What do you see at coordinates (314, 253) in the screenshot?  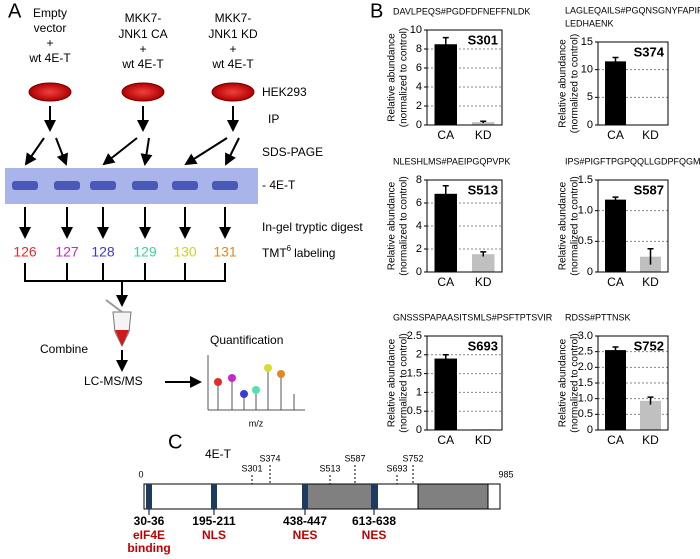 I see `tmt-suffix: labeling` at bounding box center [314, 253].